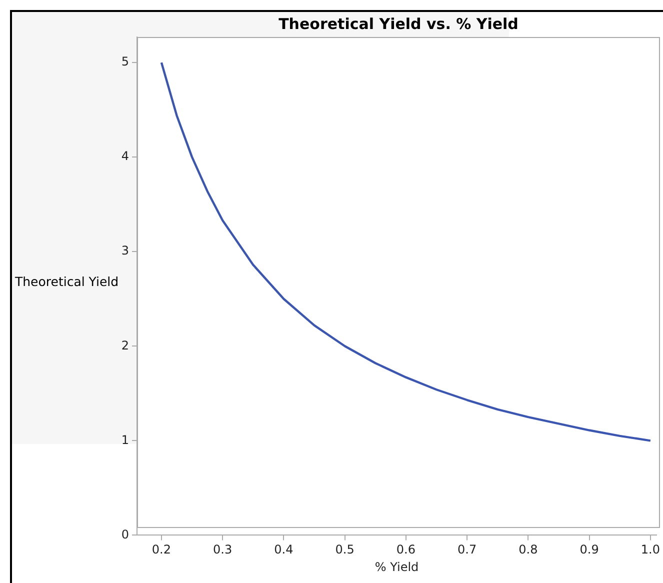 The image size is (663, 583). I want to click on x-tick-label: 0.9, so click(589, 549).